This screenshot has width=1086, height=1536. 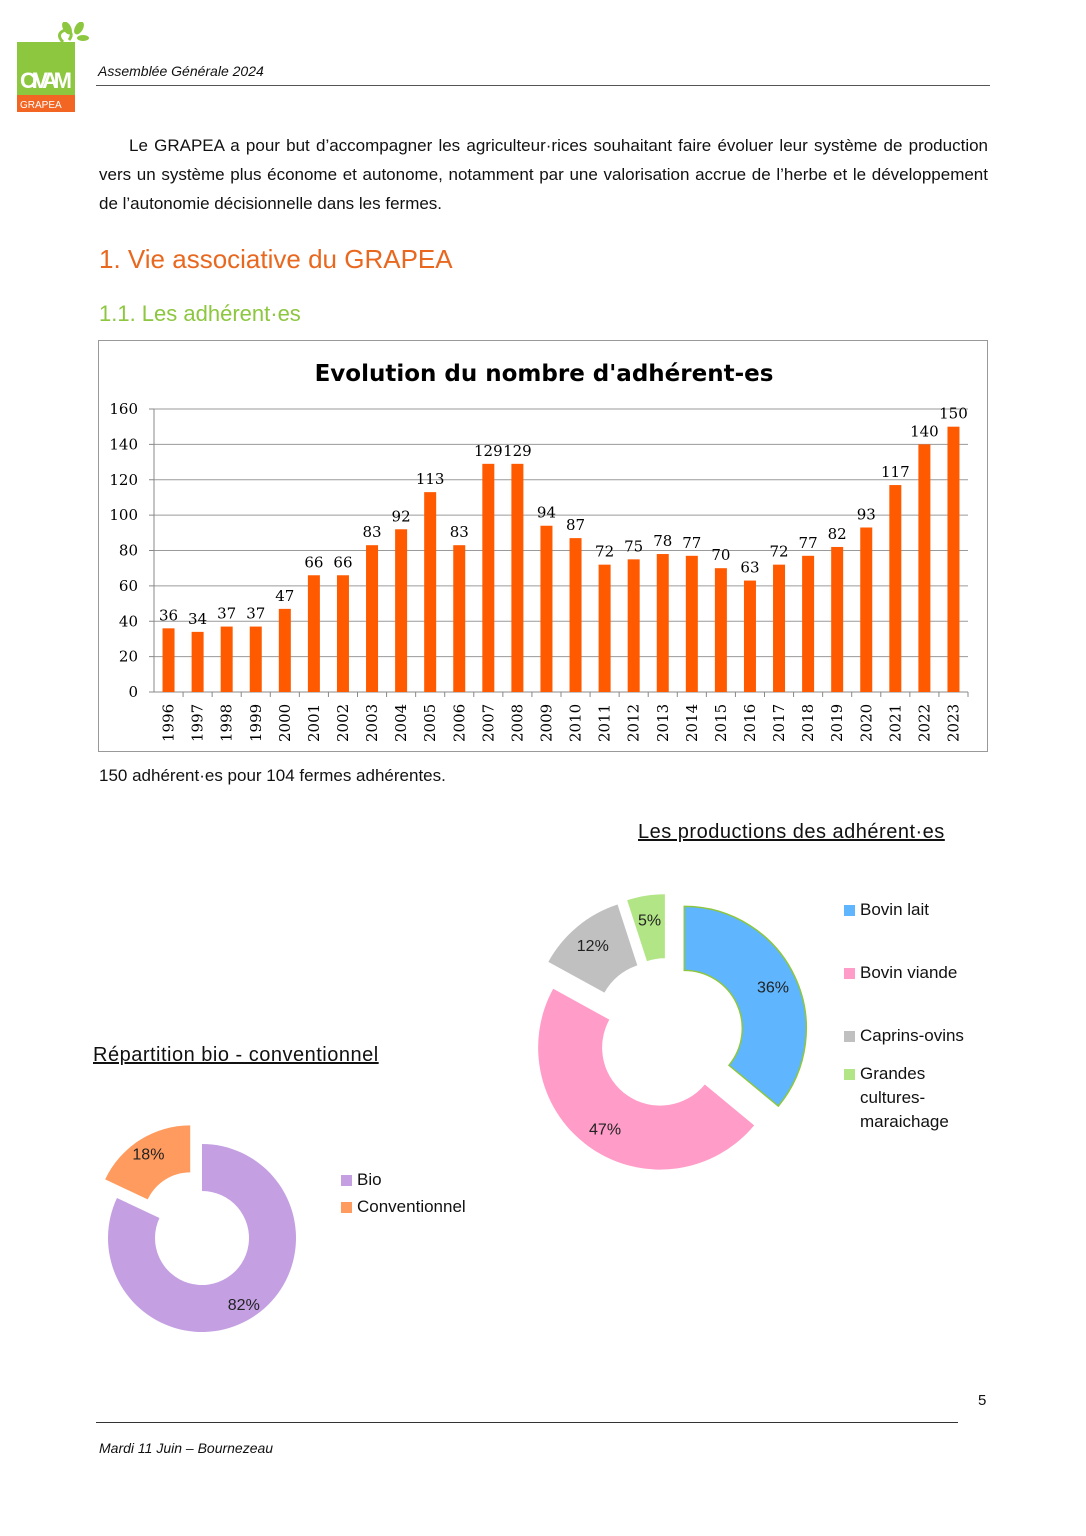 What do you see at coordinates (779, 723) in the screenshot?
I see `x-tick-label: 2017` at bounding box center [779, 723].